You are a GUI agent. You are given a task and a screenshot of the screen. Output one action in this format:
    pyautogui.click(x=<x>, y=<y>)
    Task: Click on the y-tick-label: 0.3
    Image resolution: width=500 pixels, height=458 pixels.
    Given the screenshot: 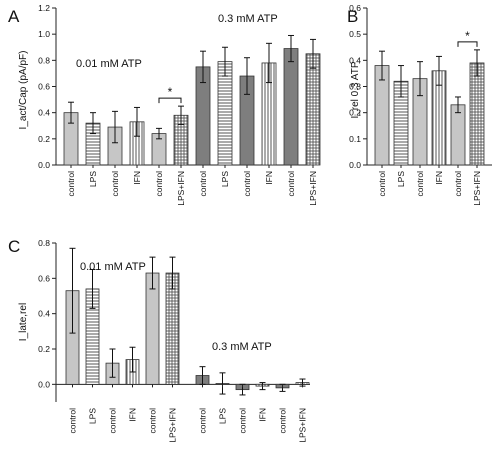 What is the action you would take?
    pyautogui.click(x=355, y=87)
    